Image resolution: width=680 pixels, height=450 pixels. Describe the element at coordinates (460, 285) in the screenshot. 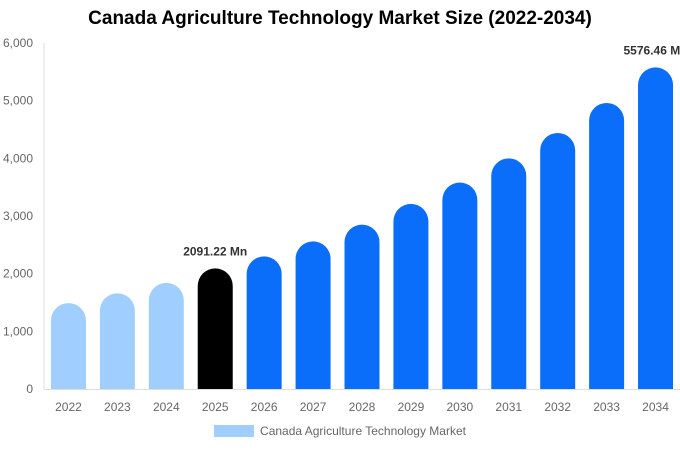

I see `bar-2030` at that location.